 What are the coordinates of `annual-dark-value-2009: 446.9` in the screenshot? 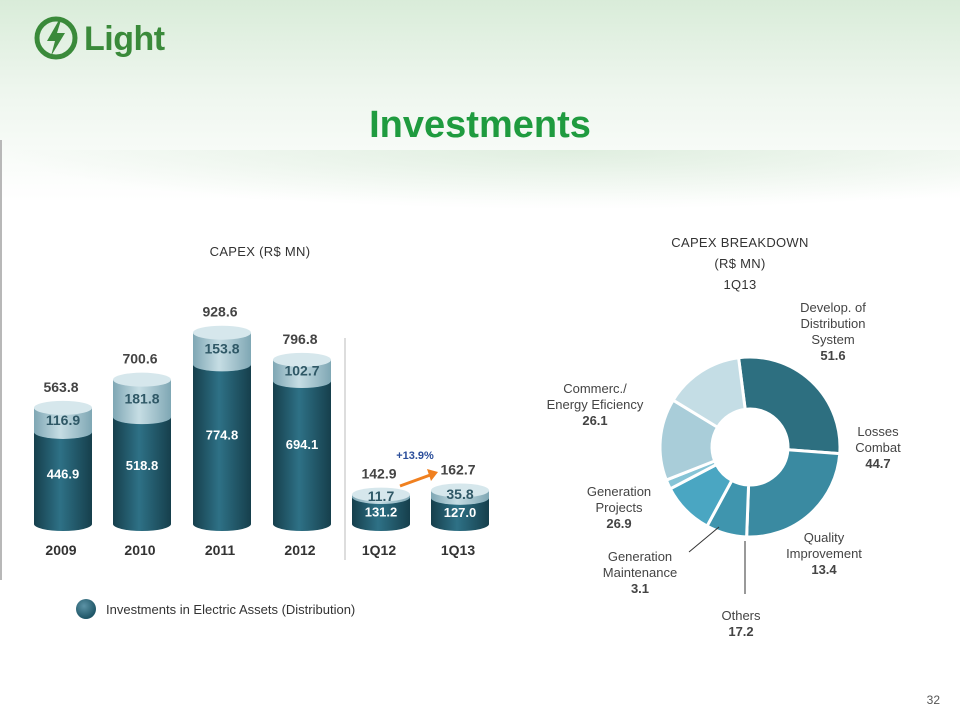 It's located at (63, 474).